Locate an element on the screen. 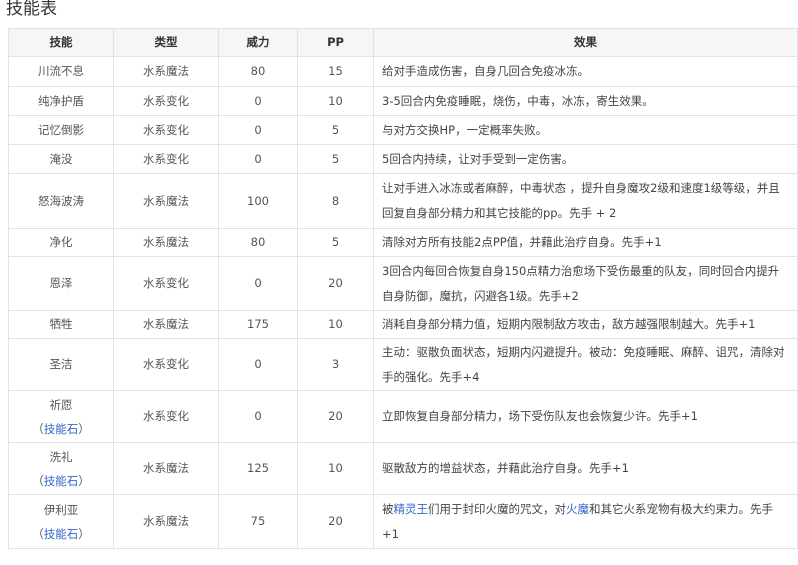 This screenshot has height=565, width=798. skill-name-cell: 记忆倒影 is located at coordinates (61, 130).